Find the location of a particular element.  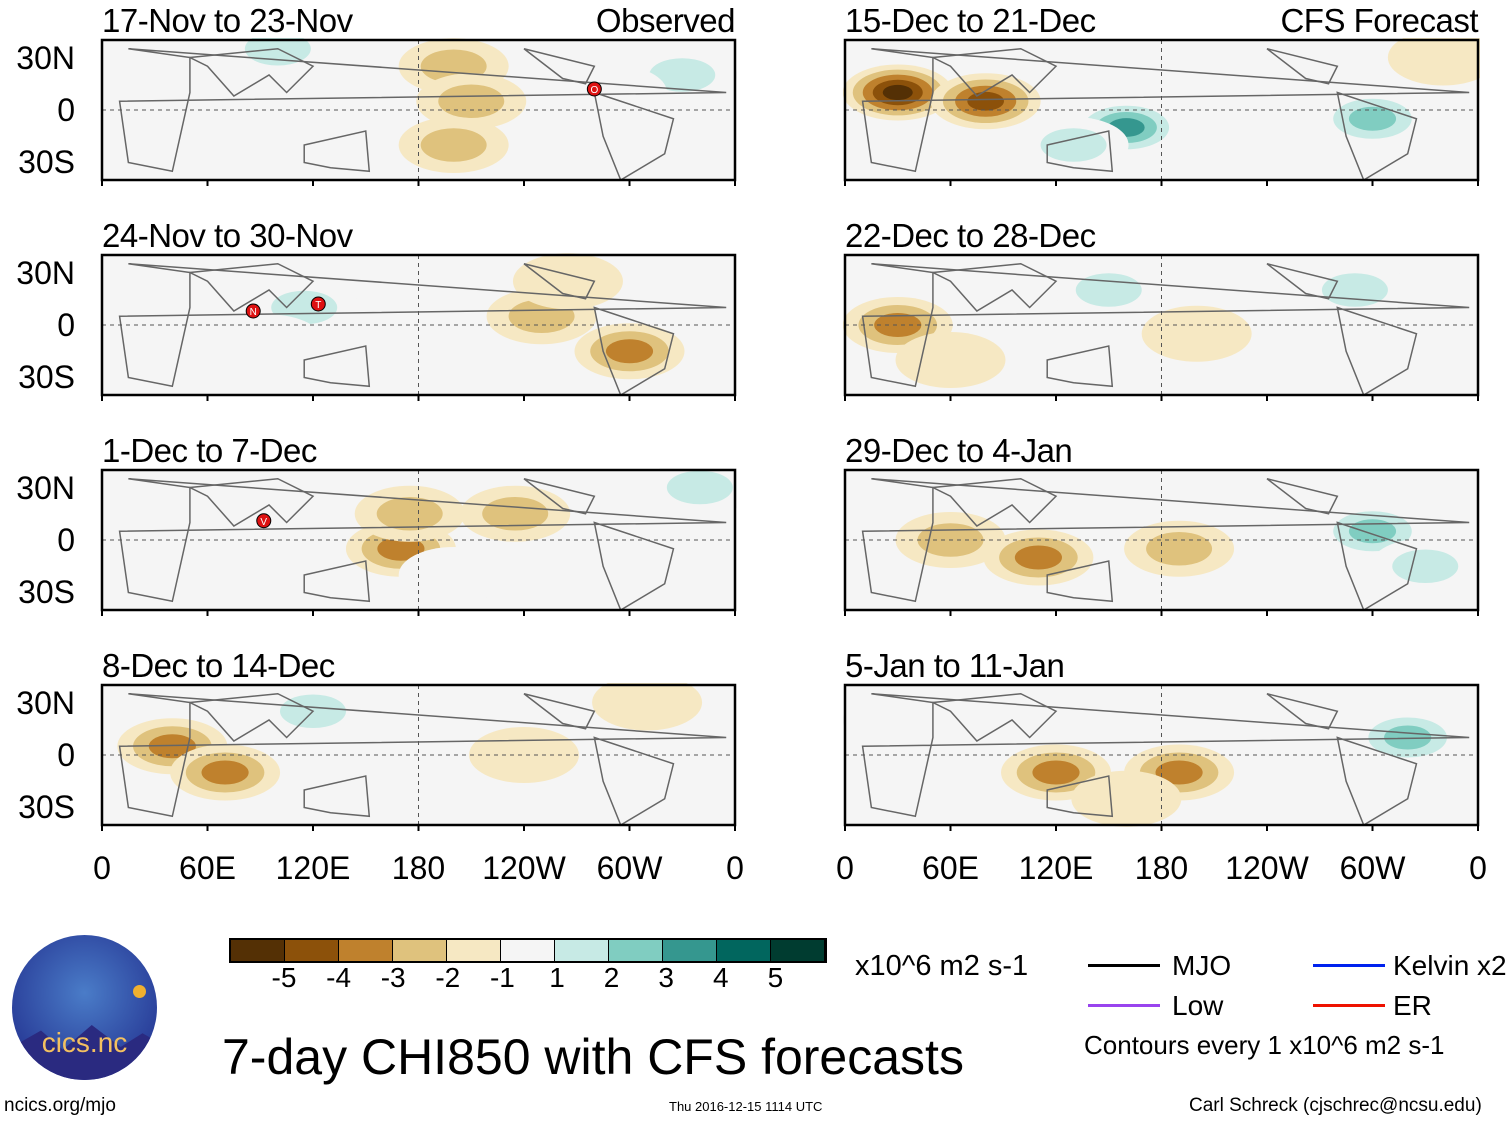

panel-title: 24-Nov to 30-Nov is located at coordinates (227, 235).